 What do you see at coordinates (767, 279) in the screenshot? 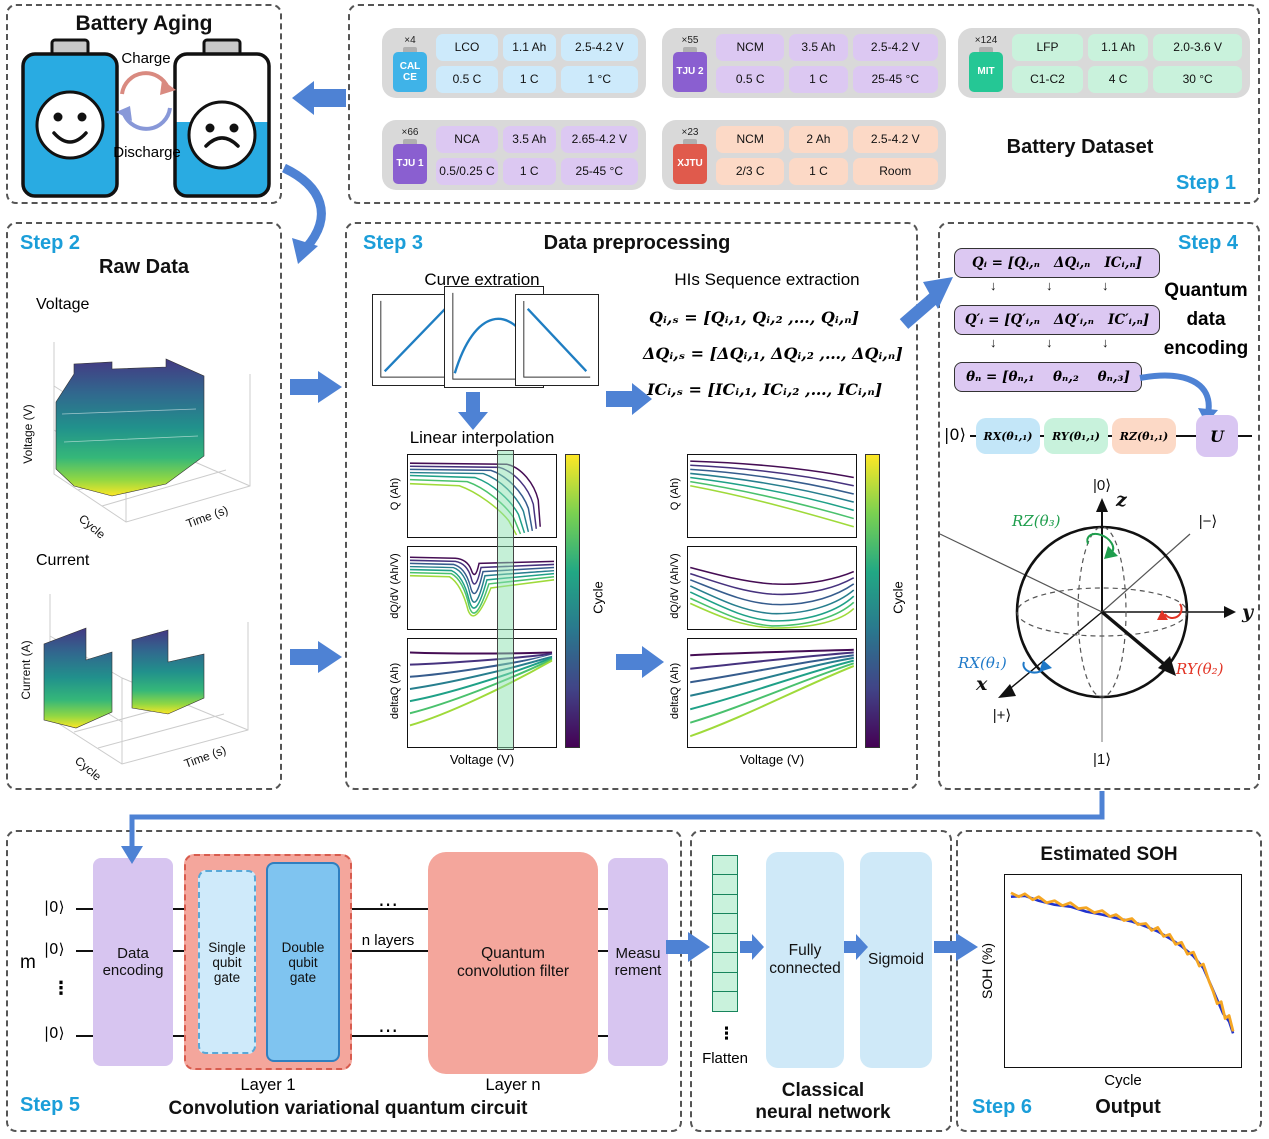
I see `his-extraction-label: HIs Sequence extraction` at bounding box center [767, 279].